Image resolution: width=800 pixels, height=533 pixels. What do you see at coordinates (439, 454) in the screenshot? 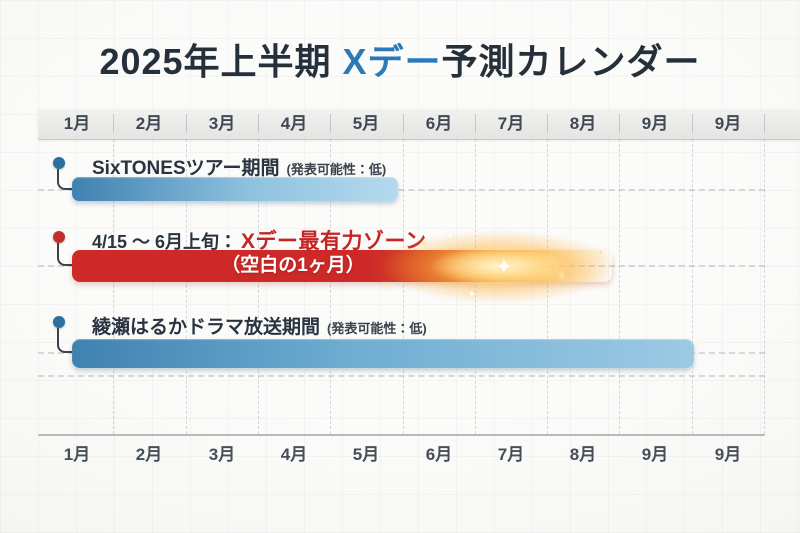
I see `month-footer-6: 6月` at bounding box center [439, 454].